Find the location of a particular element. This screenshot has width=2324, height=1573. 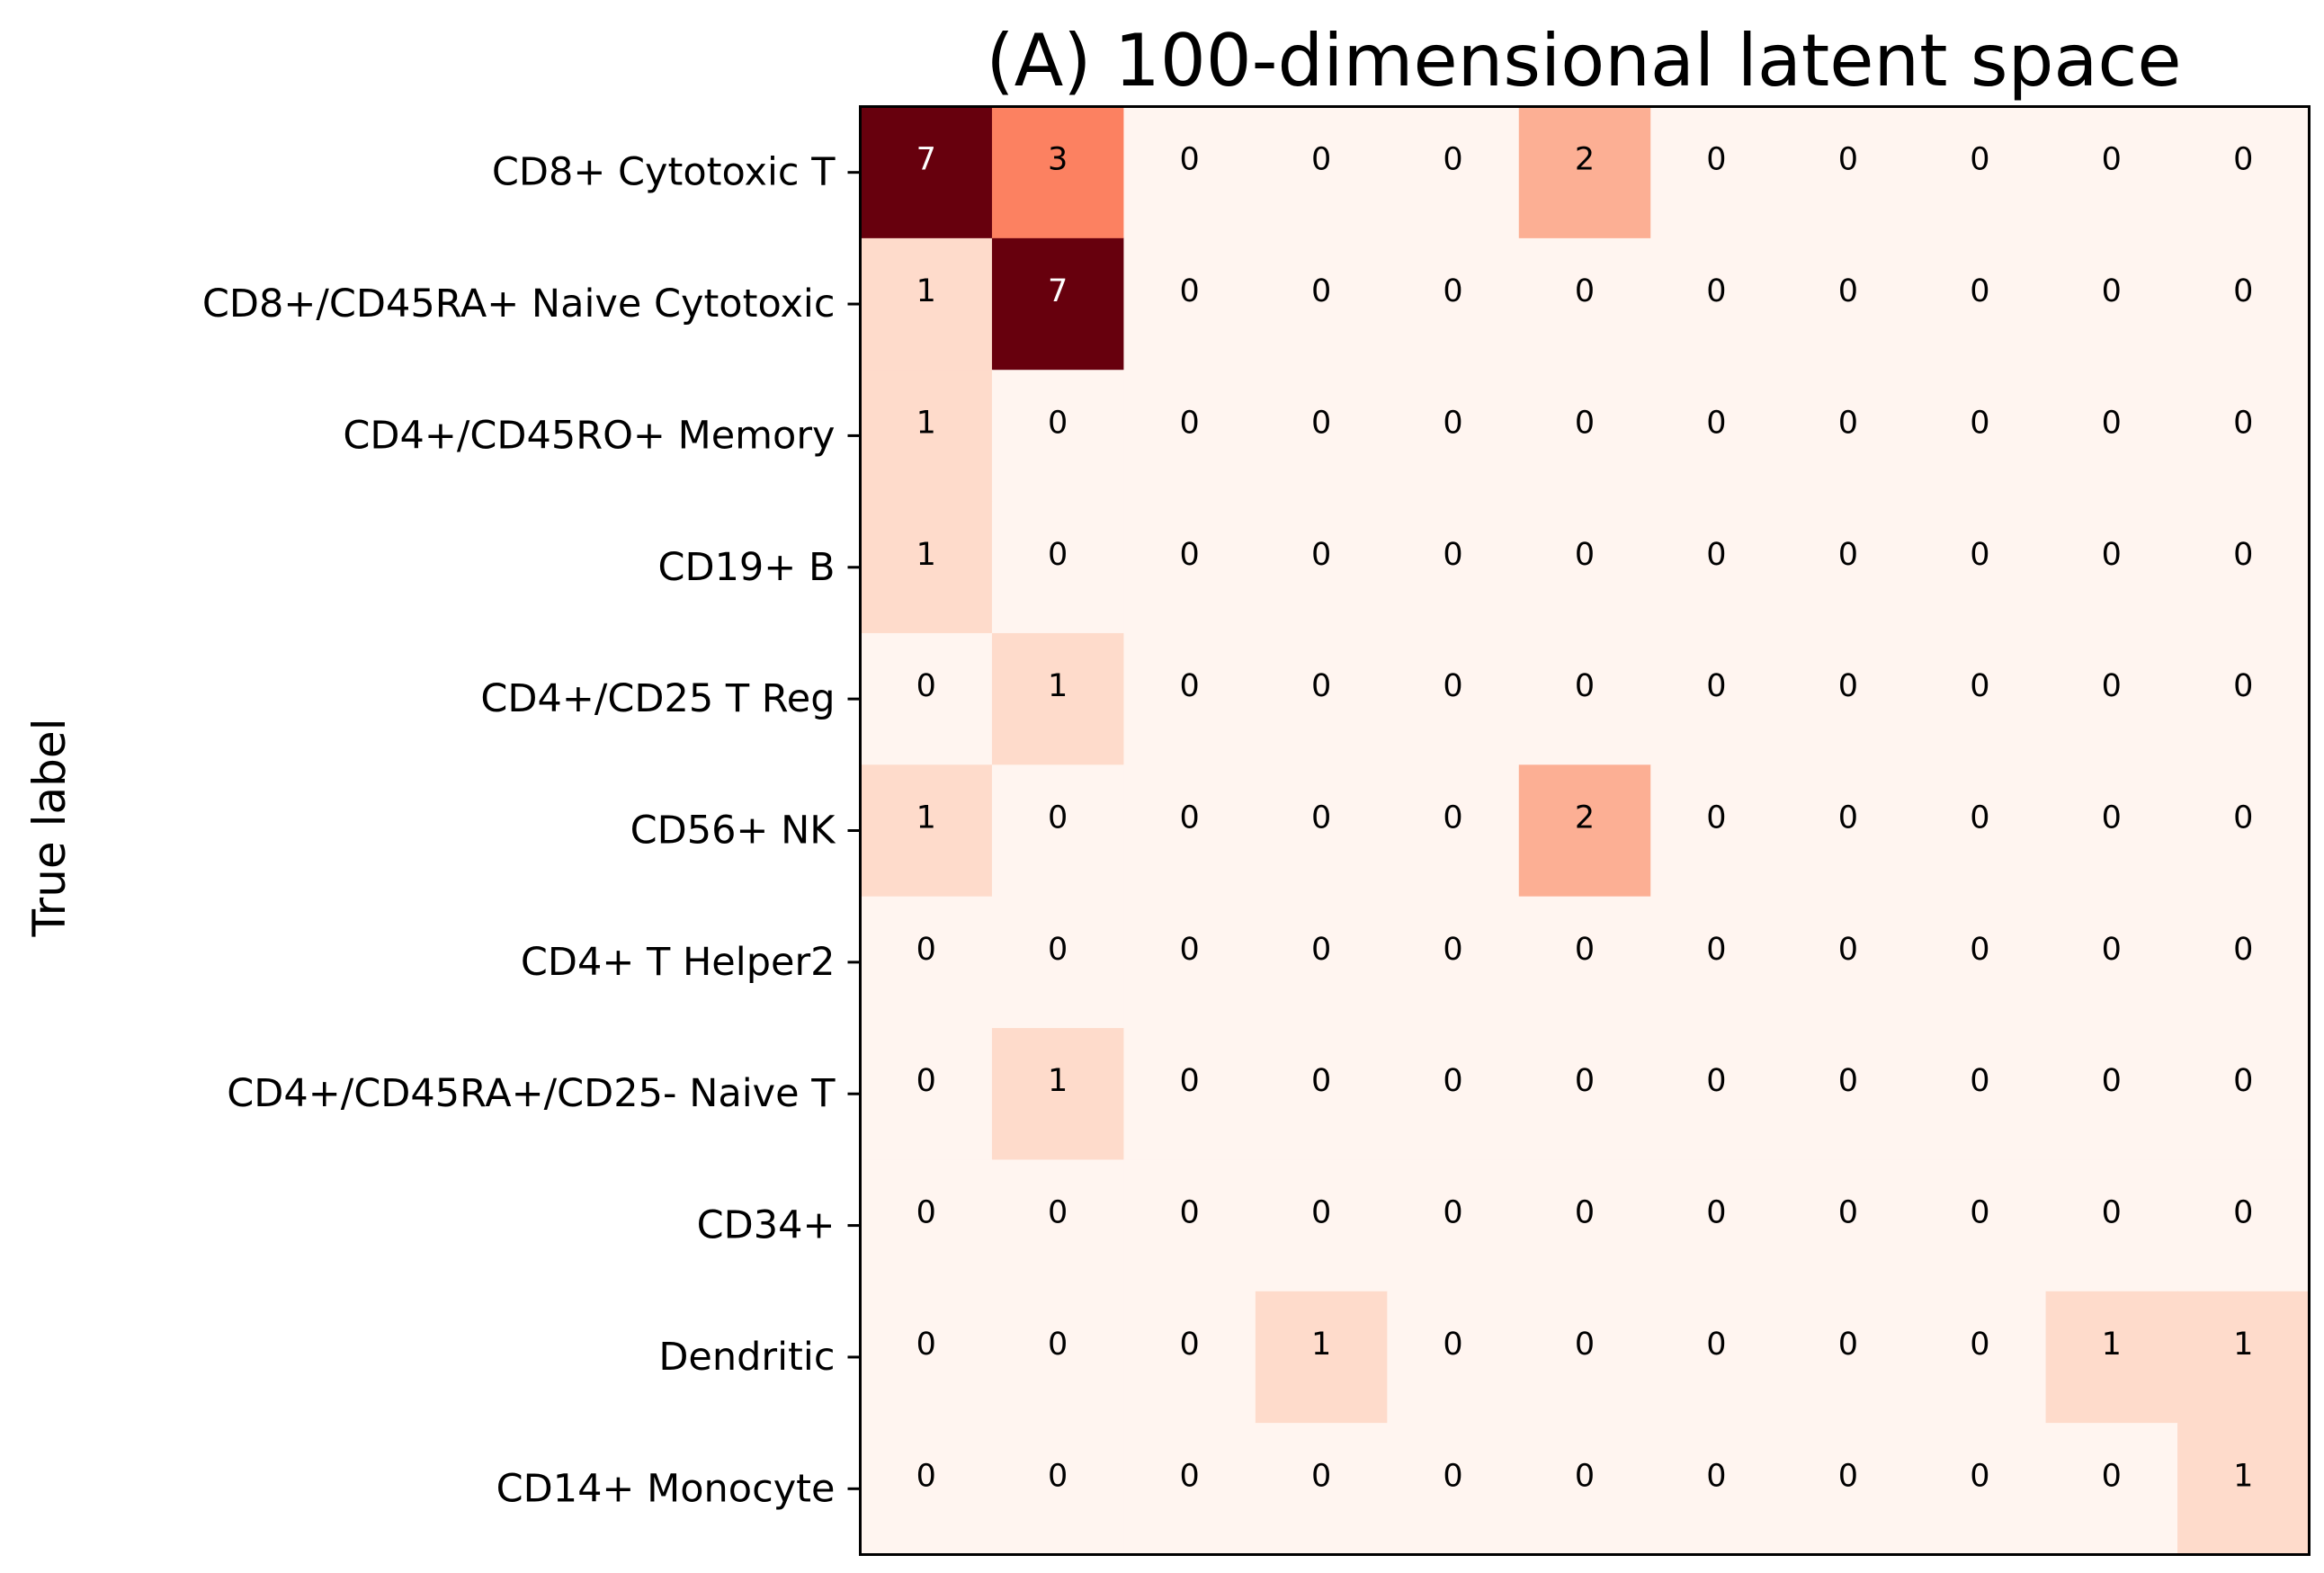

cell-value-label: 7 is located at coordinates (926, 160).